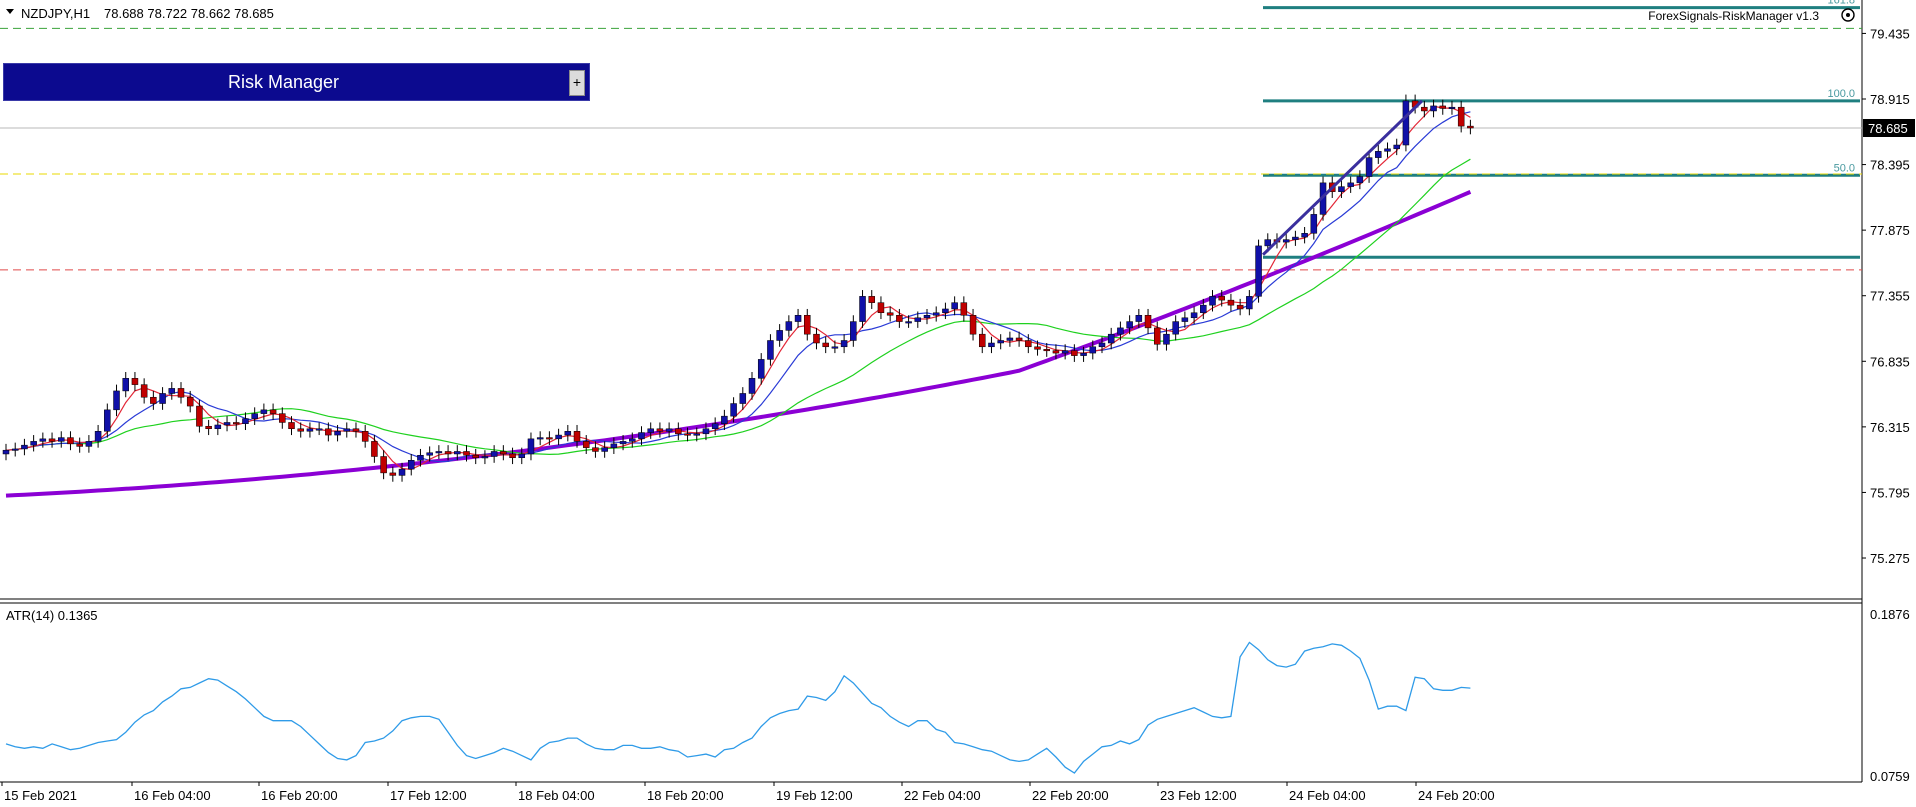  Describe the element at coordinates (1456, 795) in the screenshot. I see `time-tick-label: 24 Feb 20:00` at that location.